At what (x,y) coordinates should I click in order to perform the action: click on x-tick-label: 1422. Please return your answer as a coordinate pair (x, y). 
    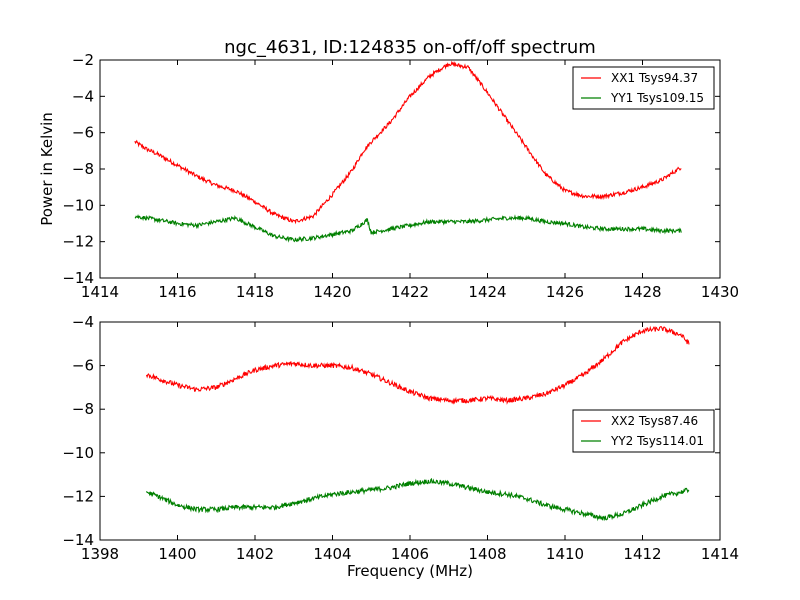
    Looking at the image, I should click on (410, 292).